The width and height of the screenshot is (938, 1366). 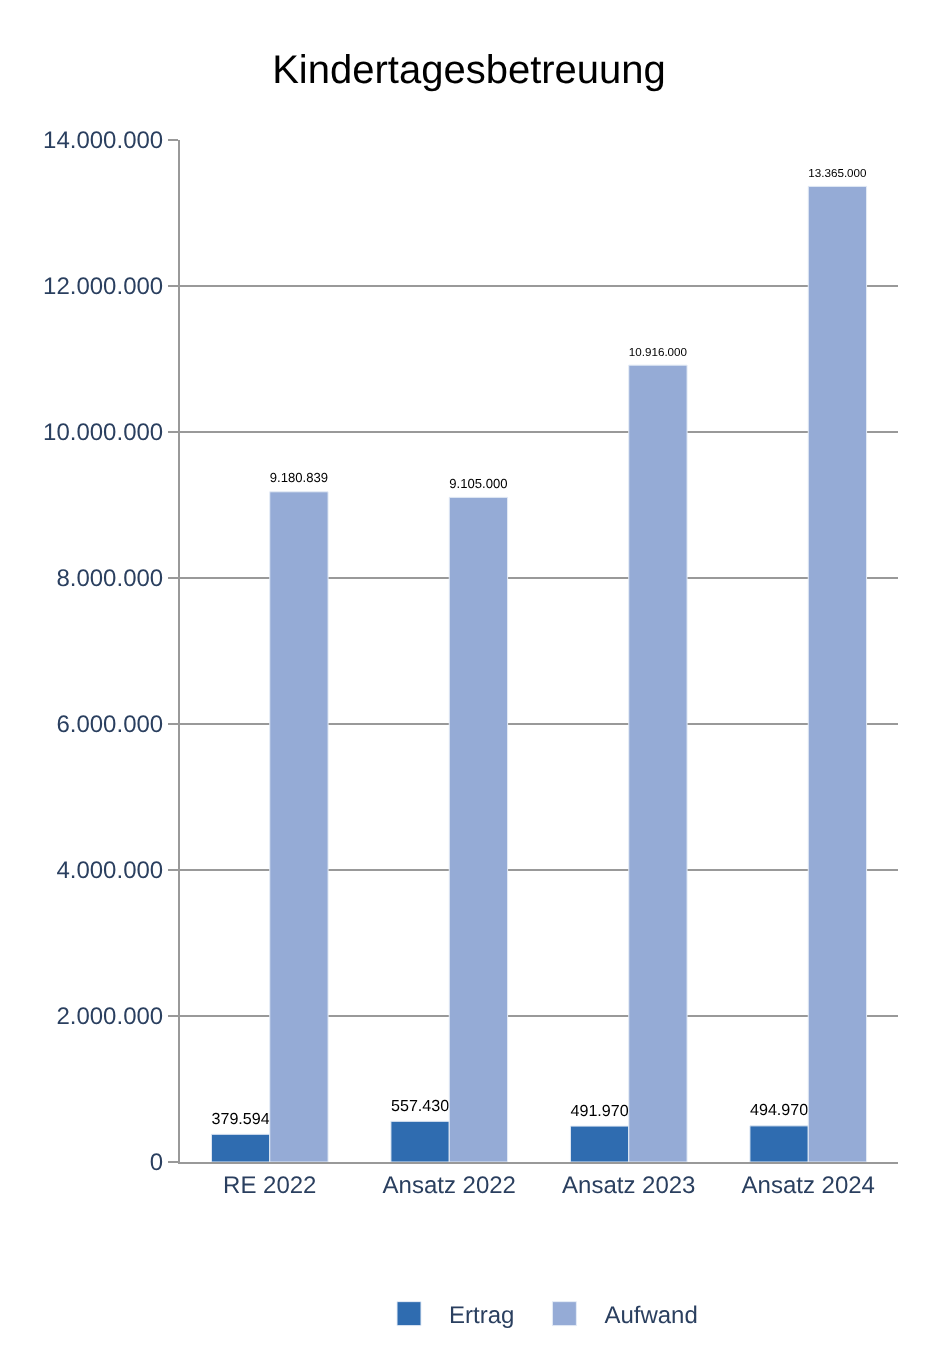 I want to click on y-tick-label: 8.000.000, so click(x=110, y=578).